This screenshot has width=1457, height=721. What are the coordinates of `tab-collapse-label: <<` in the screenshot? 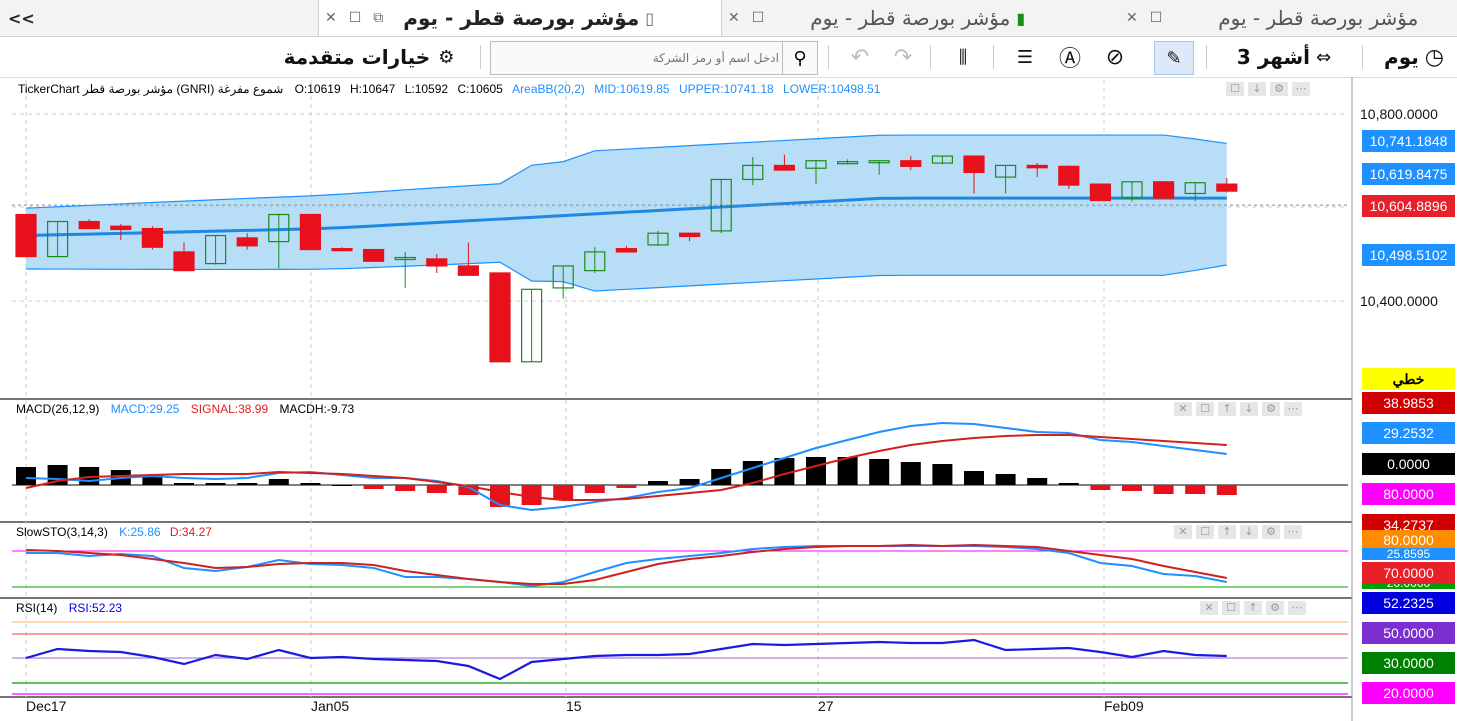 It's located at (21, 18).